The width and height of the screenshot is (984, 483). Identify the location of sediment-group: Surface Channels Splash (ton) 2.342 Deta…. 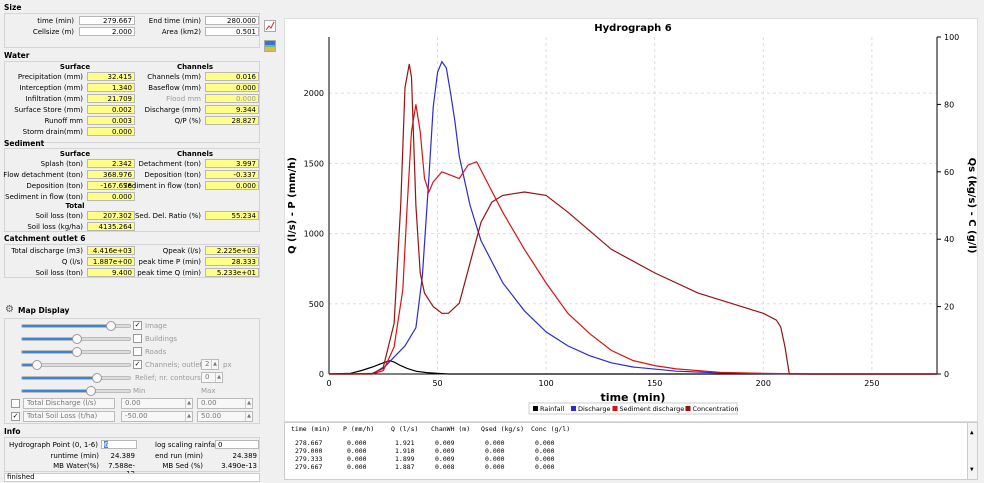
(131, 190).